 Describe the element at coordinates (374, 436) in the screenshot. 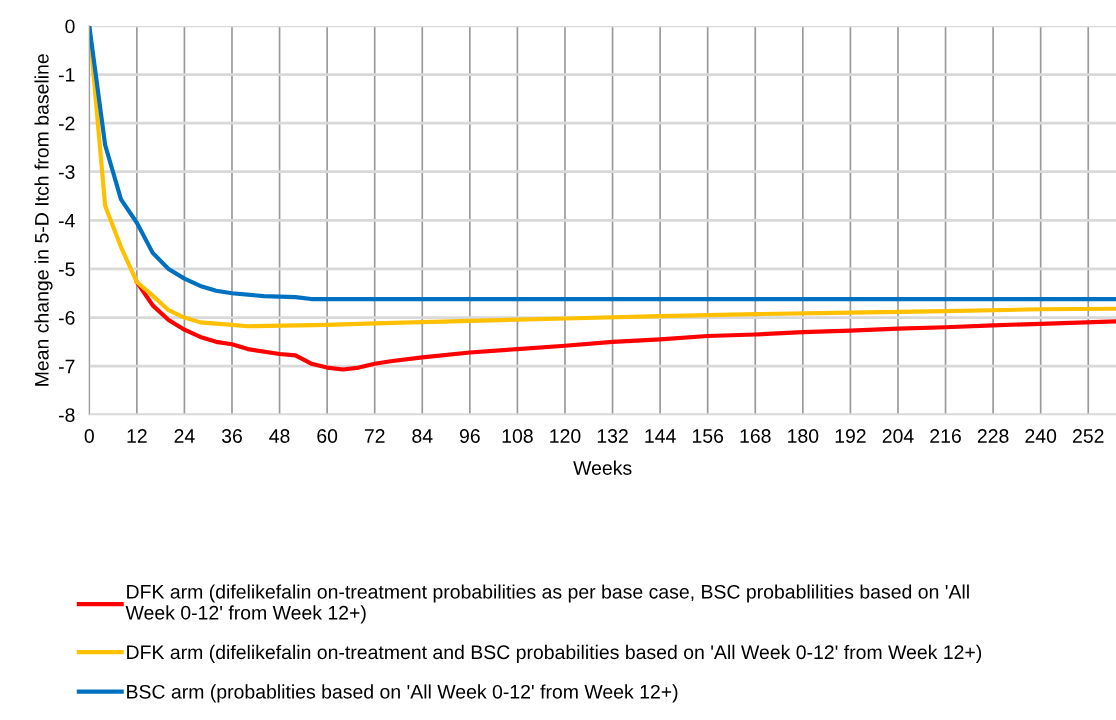

I see `x-tick-label: 72` at that location.